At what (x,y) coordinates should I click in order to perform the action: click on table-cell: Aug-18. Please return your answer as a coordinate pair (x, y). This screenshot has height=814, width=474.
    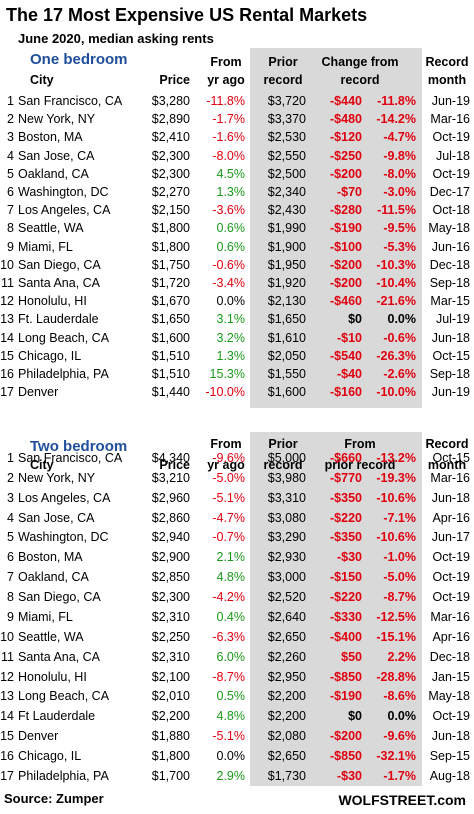
    Looking at the image, I should click on (449, 775).